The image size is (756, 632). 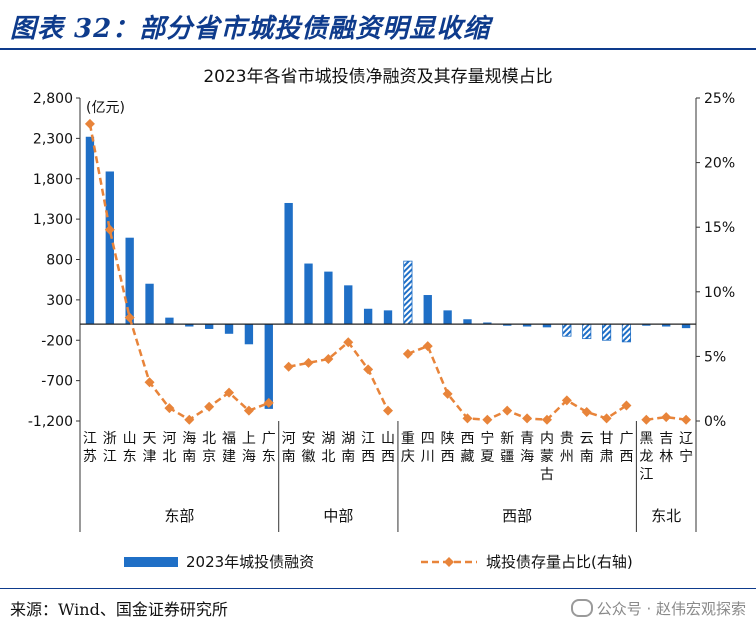 I want to click on bar-河北, so click(x=169, y=321).